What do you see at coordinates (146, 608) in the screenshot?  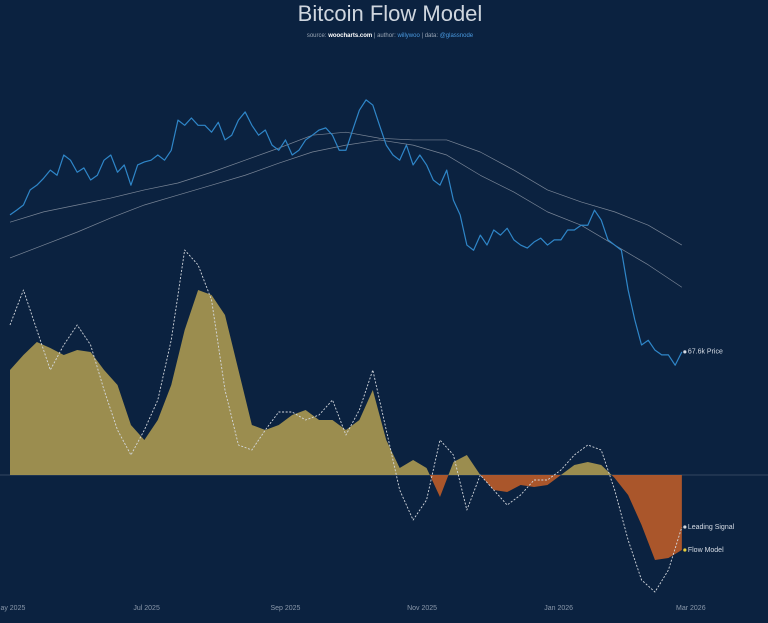 I see `x-tick-label: Jul 2025` at bounding box center [146, 608].